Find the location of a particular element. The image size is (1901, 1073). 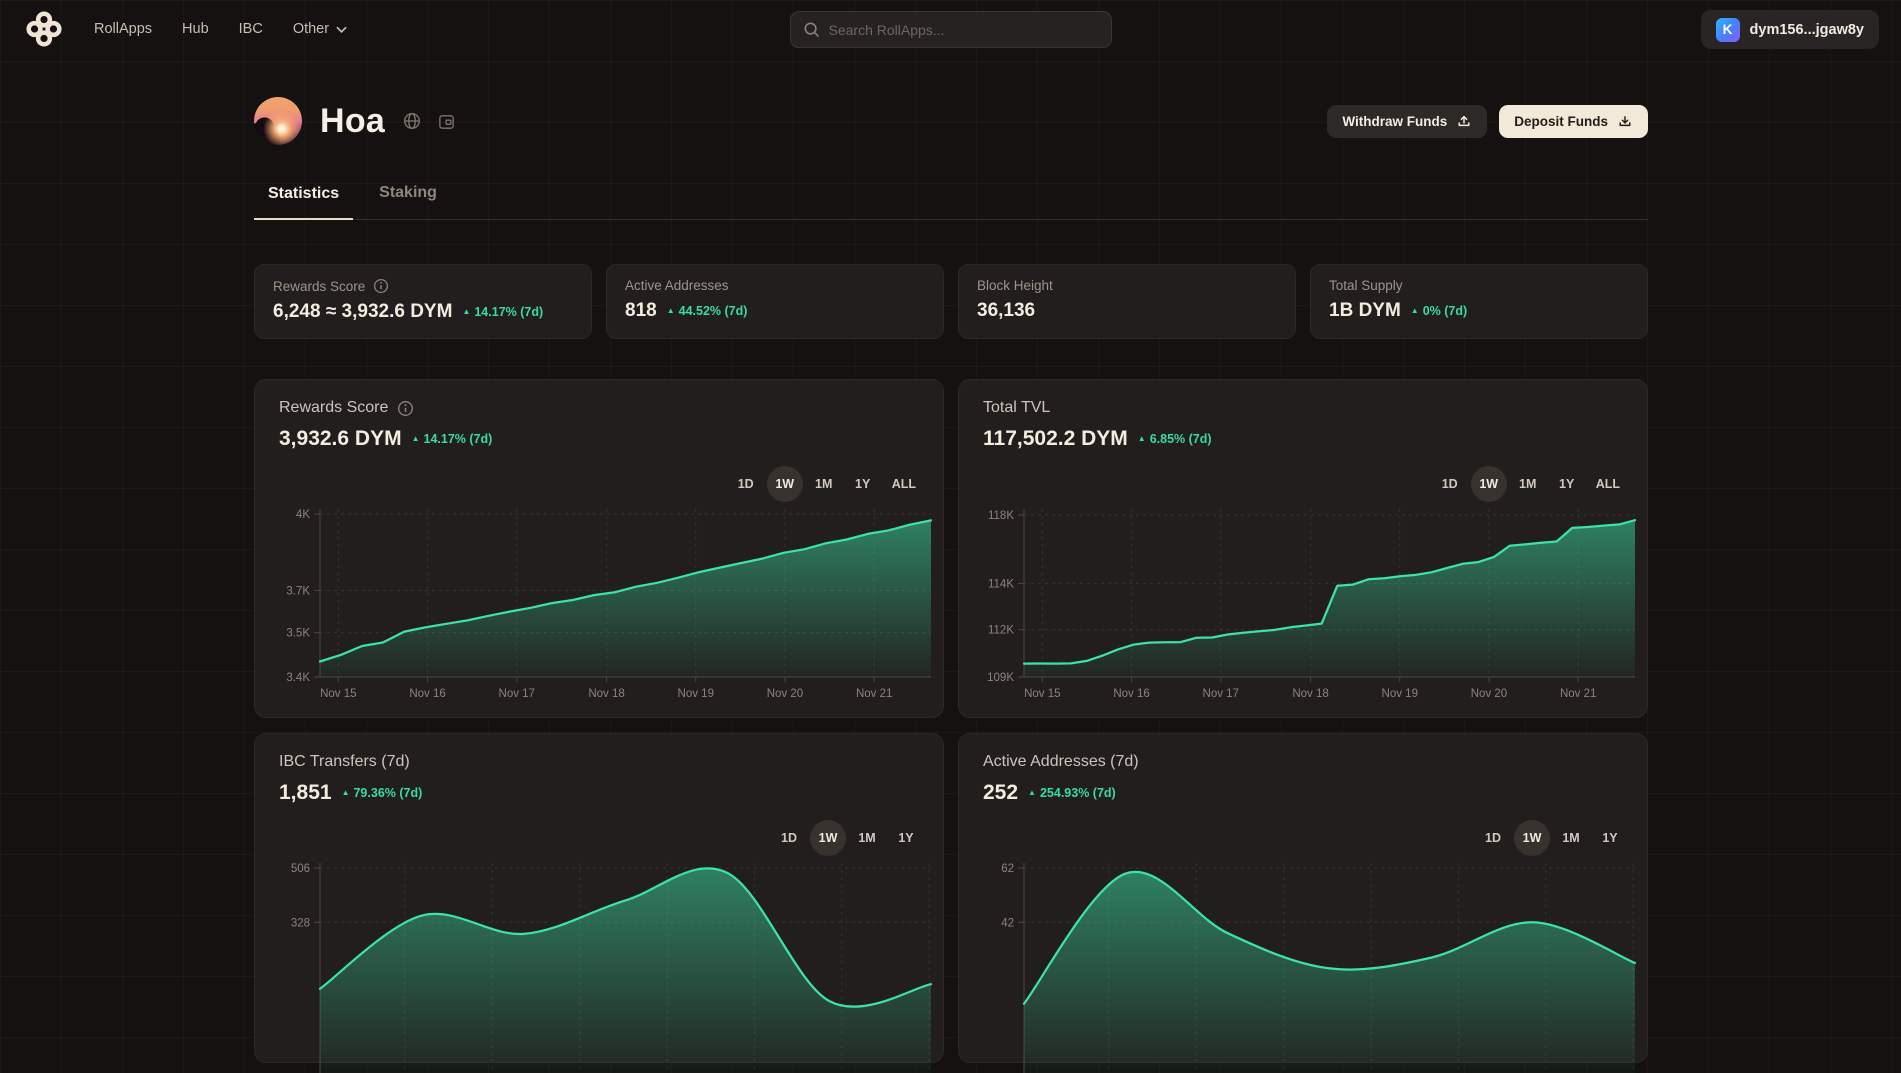

svg-text: 328 is located at coordinates (300, 923).